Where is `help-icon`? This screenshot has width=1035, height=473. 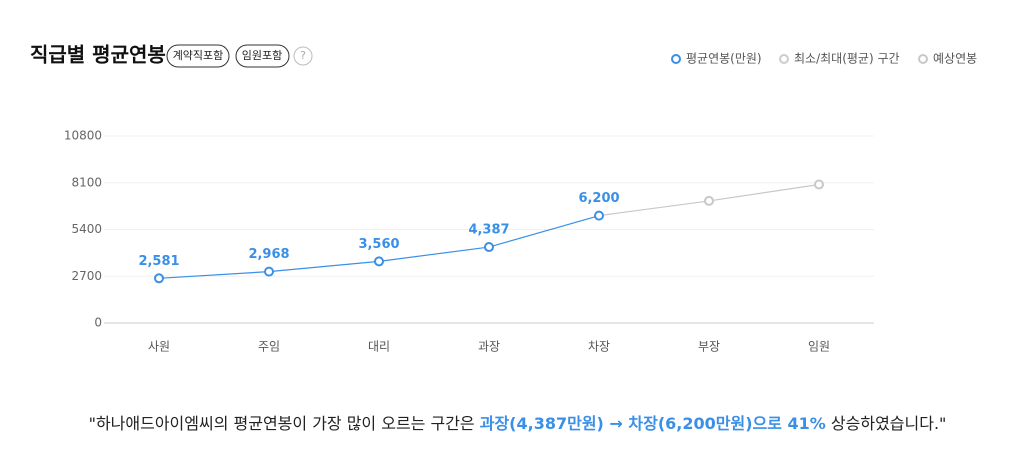 help-icon is located at coordinates (303, 56).